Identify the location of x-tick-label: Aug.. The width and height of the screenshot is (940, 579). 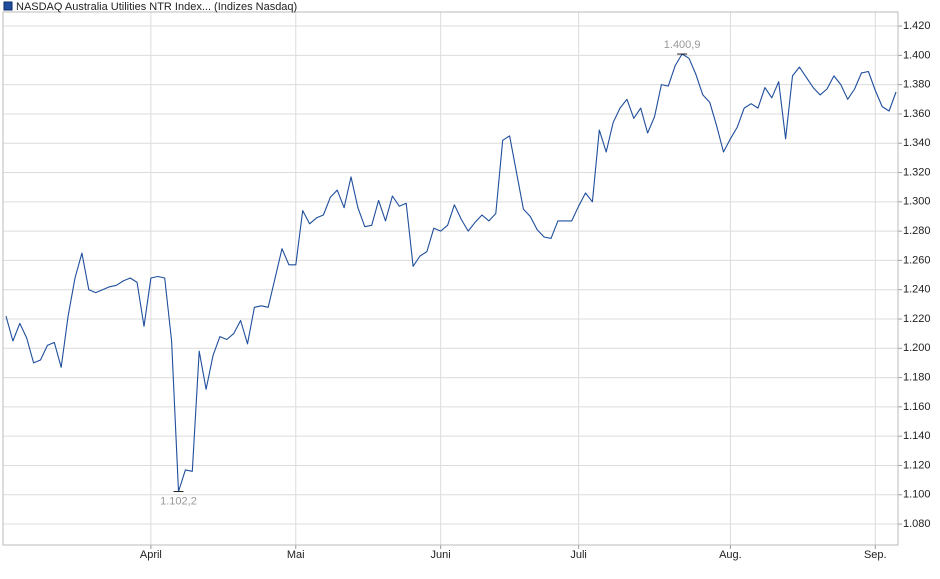
(730, 555).